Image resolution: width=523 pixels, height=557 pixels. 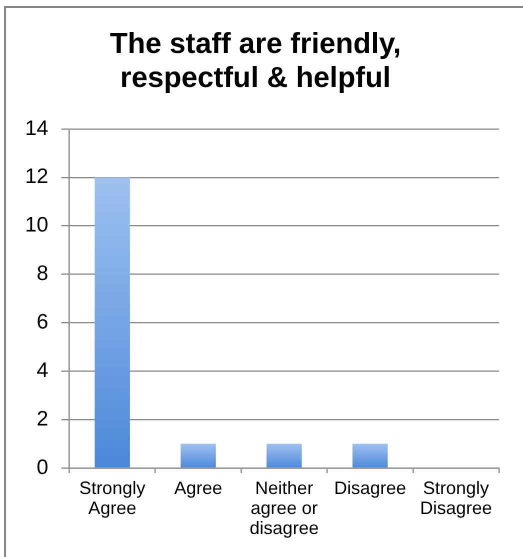 What do you see at coordinates (256, 61) in the screenshot?
I see `chart-title: The staff are friendly, respectful & helpful` at bounding box center [256, 61].